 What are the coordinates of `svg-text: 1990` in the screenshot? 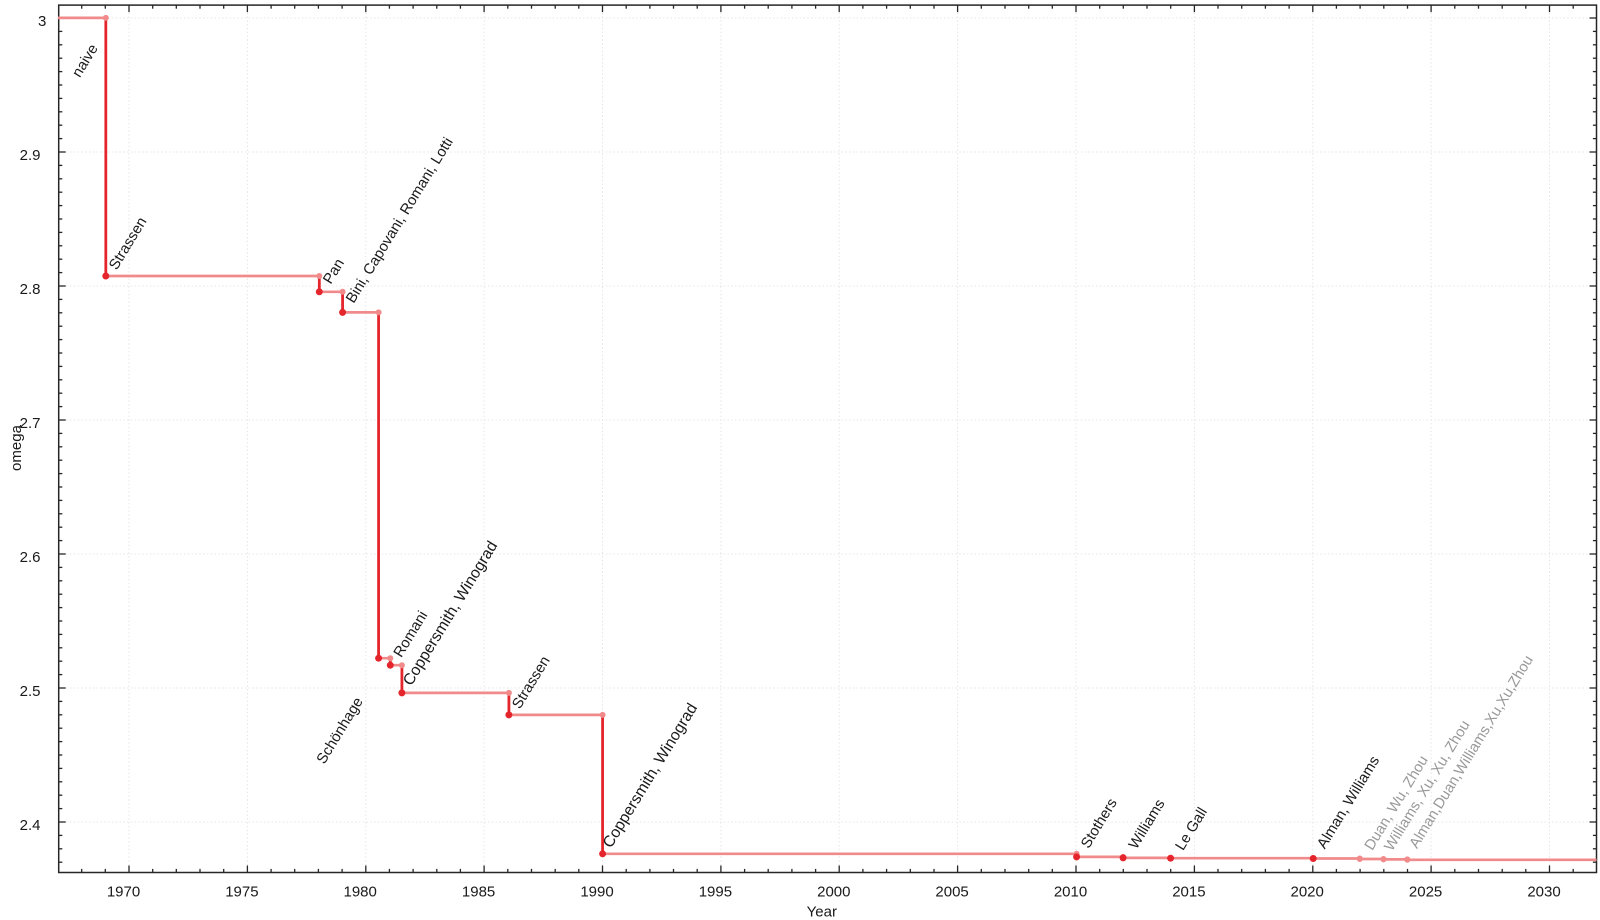 It's located at (596, 891).